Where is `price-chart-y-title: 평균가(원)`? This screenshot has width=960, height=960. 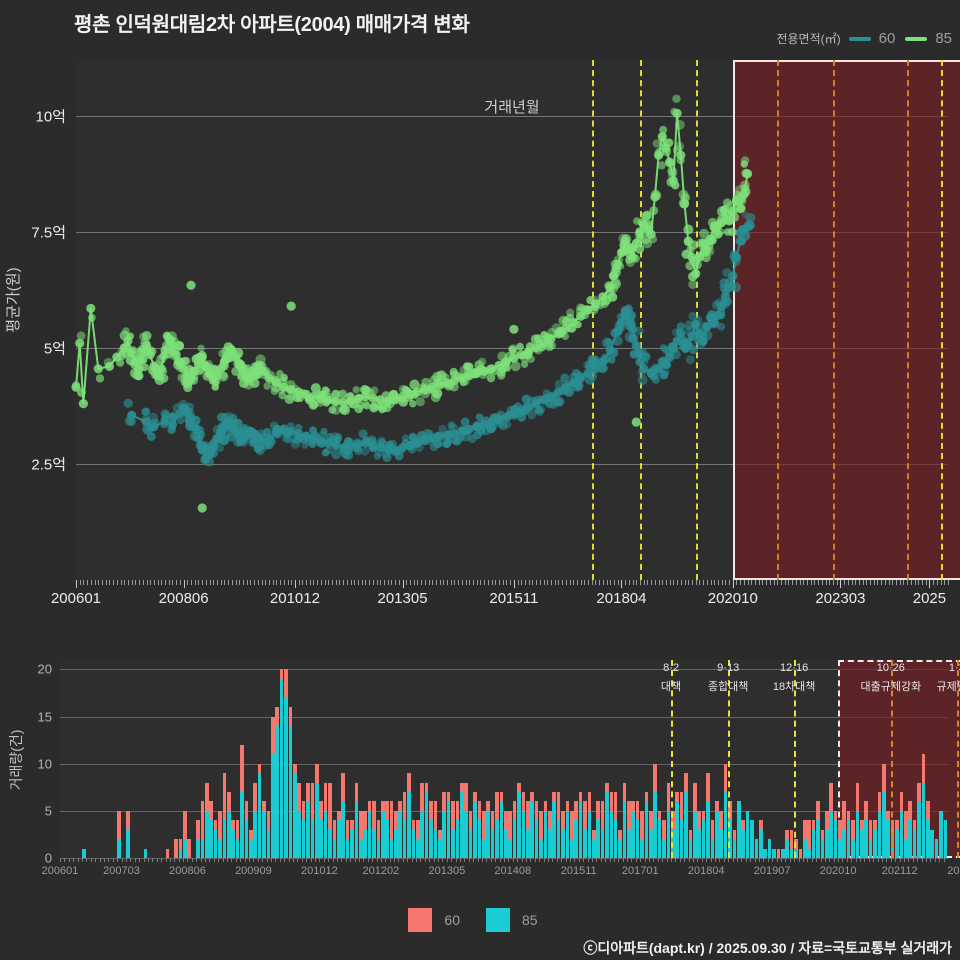
price-chart-y-title: 평균가(원) is located at coordinates (13, 300).